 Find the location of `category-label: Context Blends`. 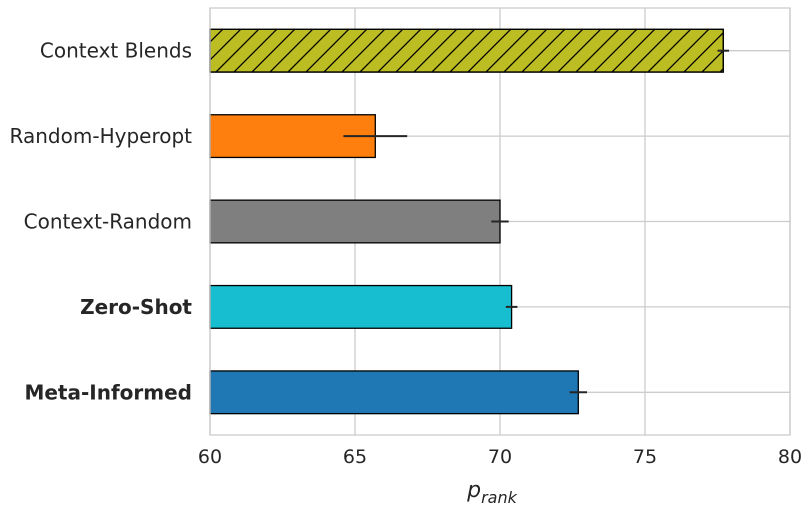

category-label: Context Blends is located at coordinates (116, 51).